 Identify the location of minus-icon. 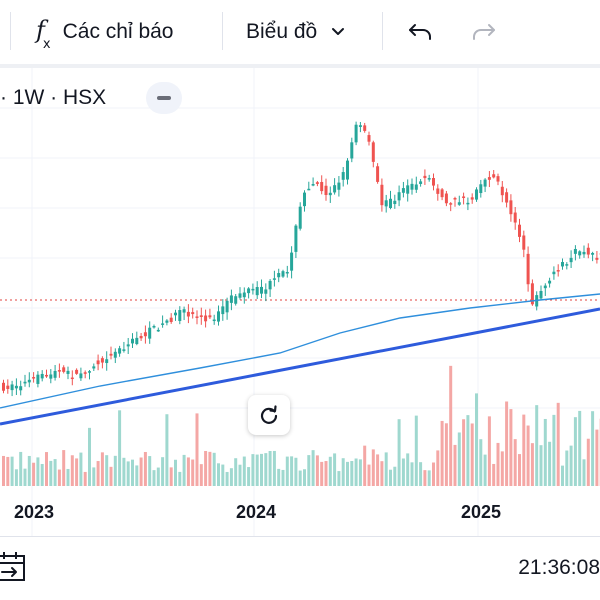
(164, 98).